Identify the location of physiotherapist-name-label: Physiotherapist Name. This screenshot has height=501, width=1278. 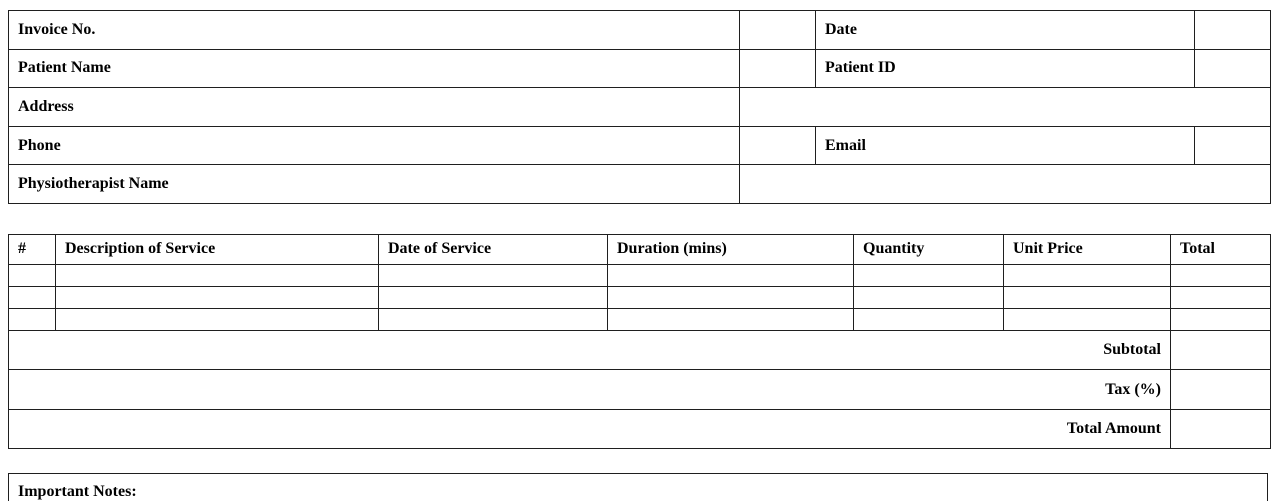
(374, 184).